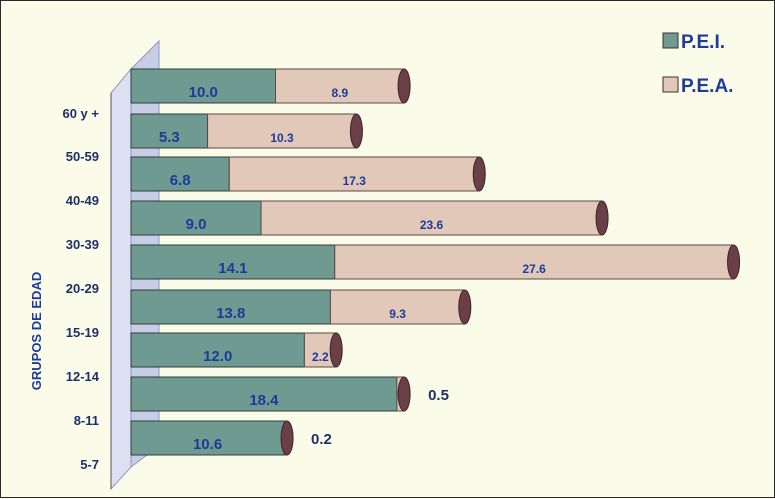 This screenshot has width=775, height=499. I want to click on bar-row: 10.6 0.2, so click(231, 438).